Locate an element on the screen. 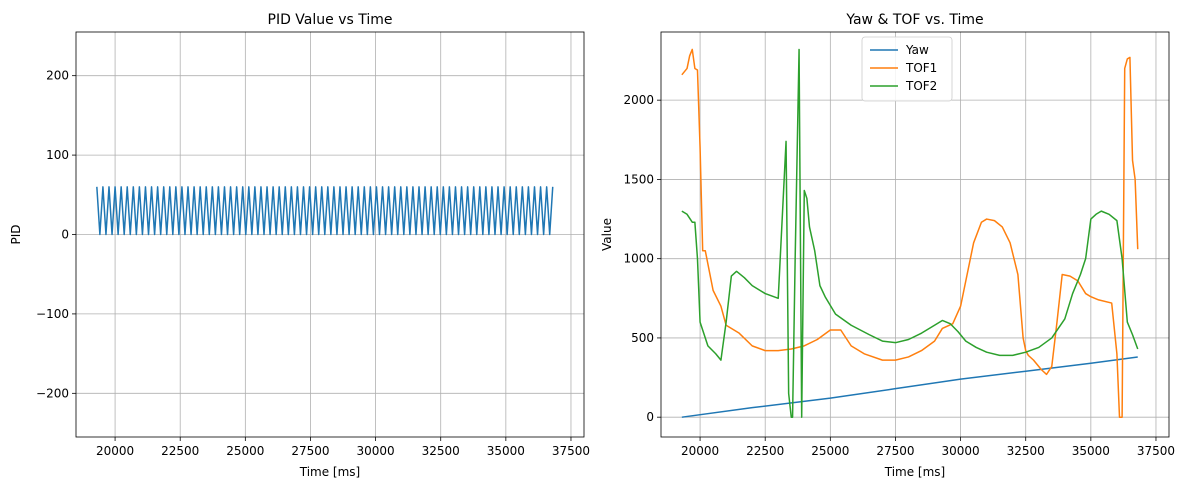 The width and height of the screenshot is (1189, 490). pid-chart-xtick-label: 22500 is located at coordinates (180, 451).